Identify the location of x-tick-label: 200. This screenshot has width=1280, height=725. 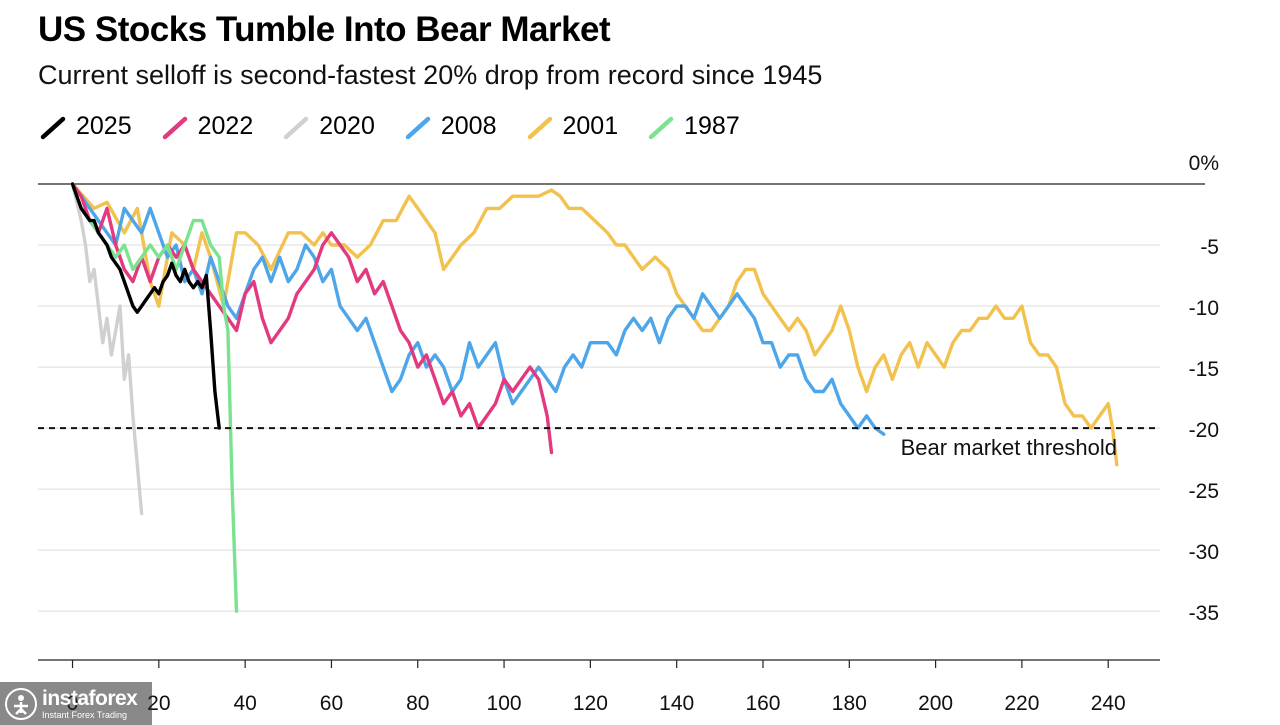
(935, 703).